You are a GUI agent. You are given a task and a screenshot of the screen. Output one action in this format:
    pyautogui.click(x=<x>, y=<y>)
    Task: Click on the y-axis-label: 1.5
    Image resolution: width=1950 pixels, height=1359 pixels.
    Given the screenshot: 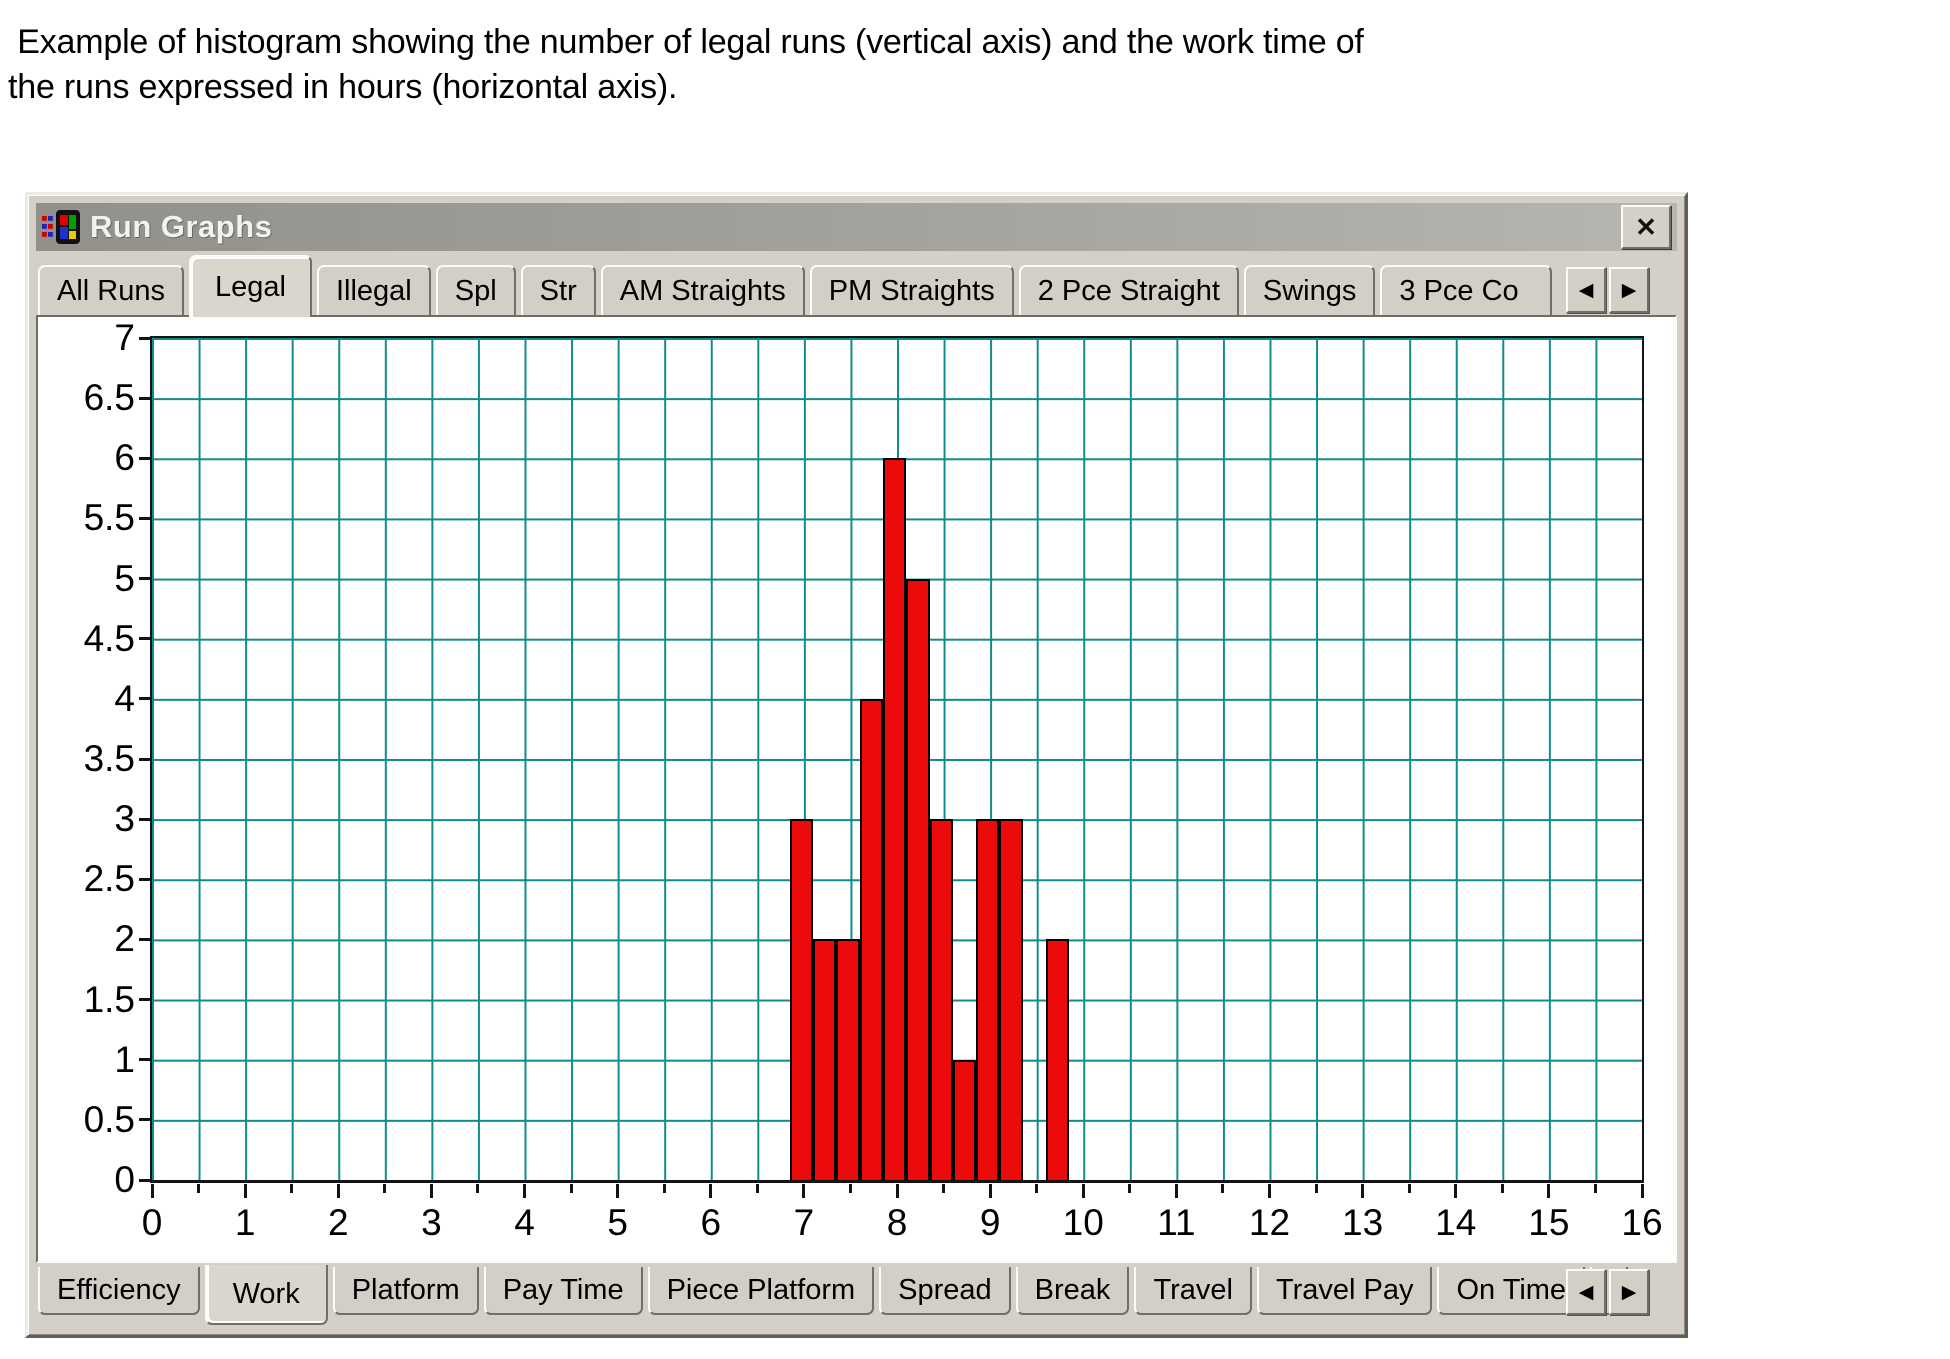 What is the action you would take?
    pyautogui.click(x=109, y=999)
    